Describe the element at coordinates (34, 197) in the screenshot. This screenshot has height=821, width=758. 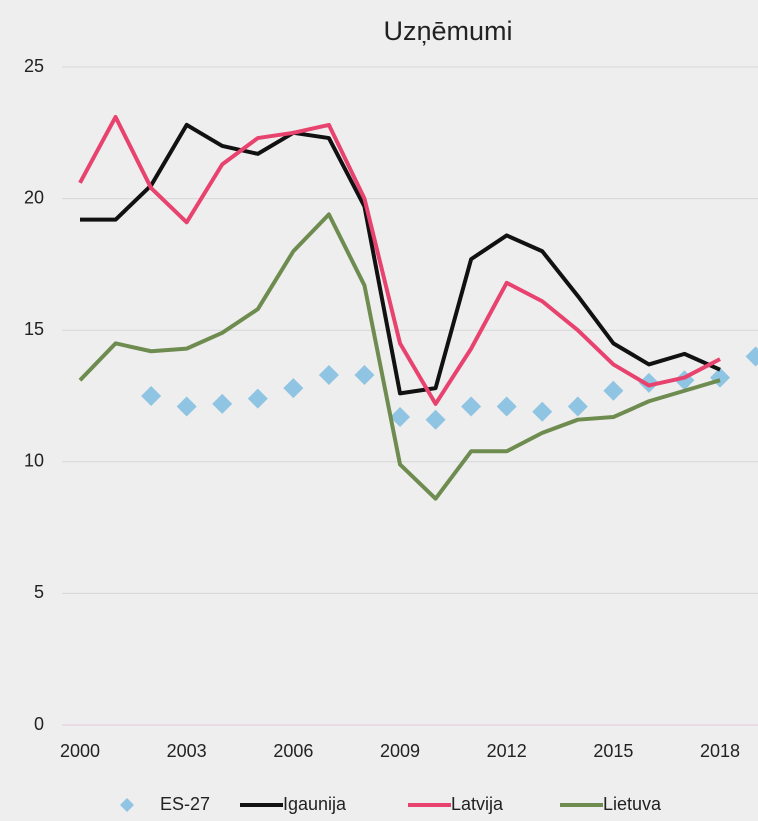
I see `y-tick-label: 20` at that location.